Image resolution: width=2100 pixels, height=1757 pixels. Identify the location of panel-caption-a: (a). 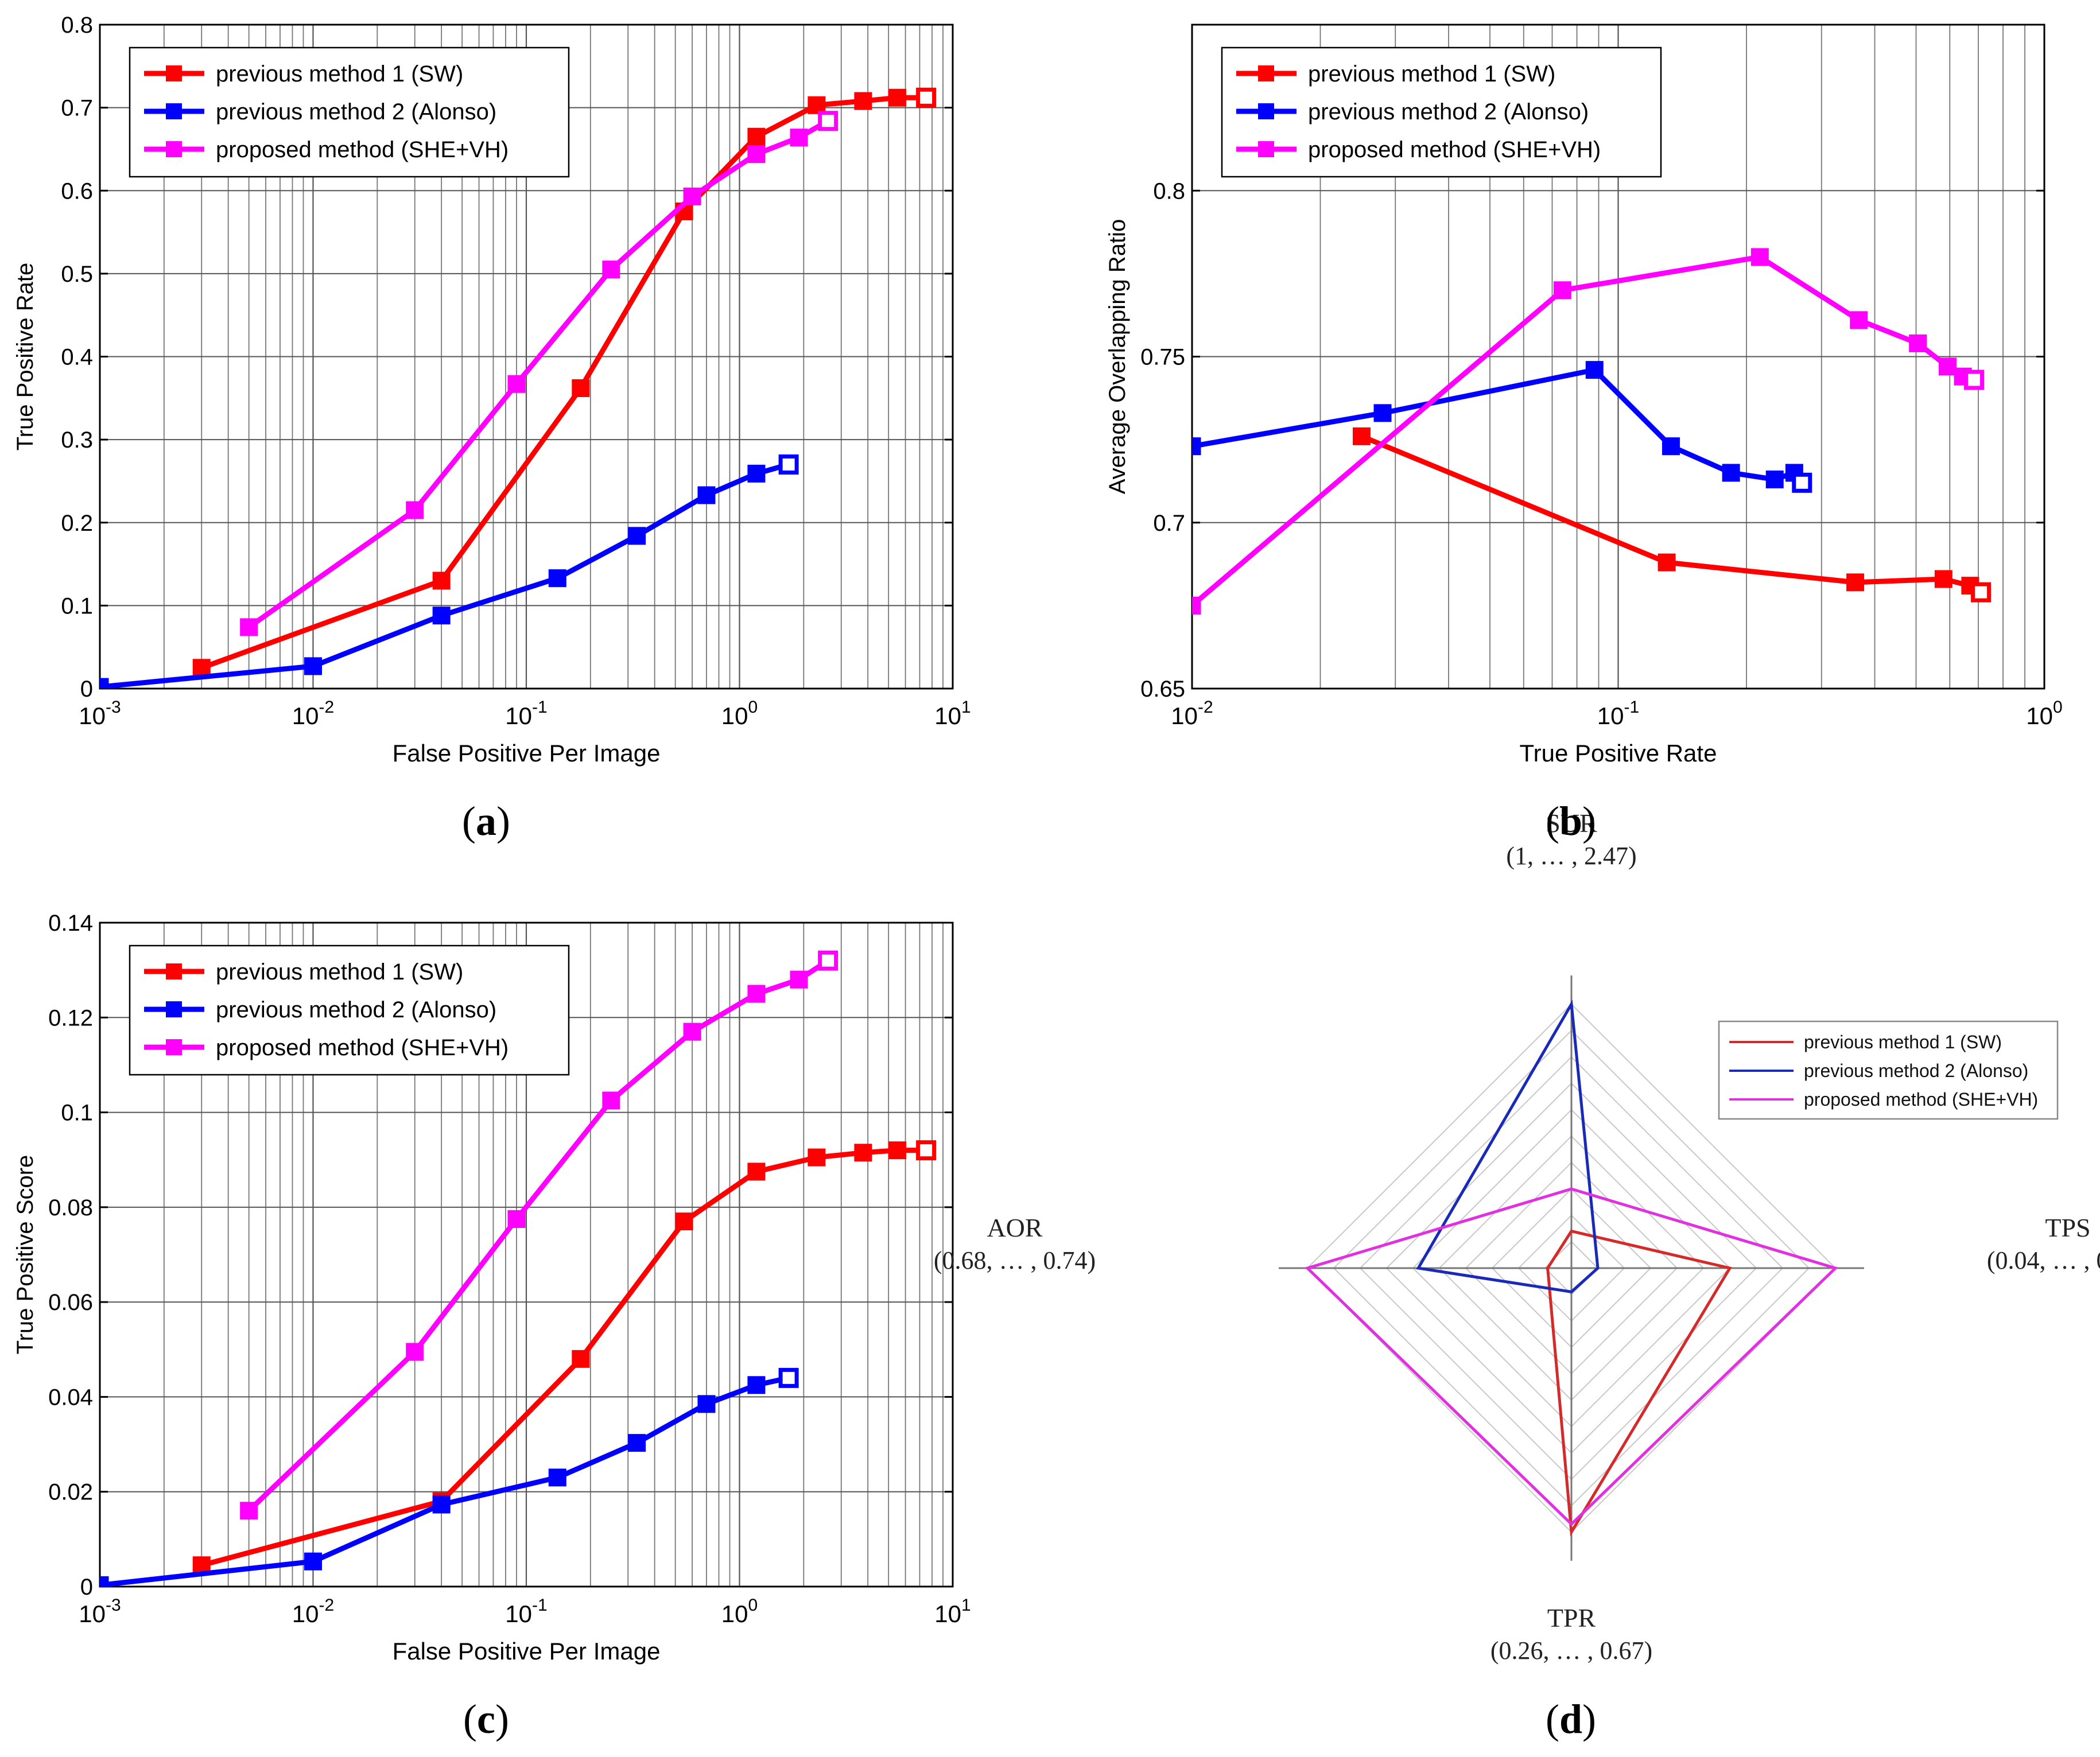
(486, 821).